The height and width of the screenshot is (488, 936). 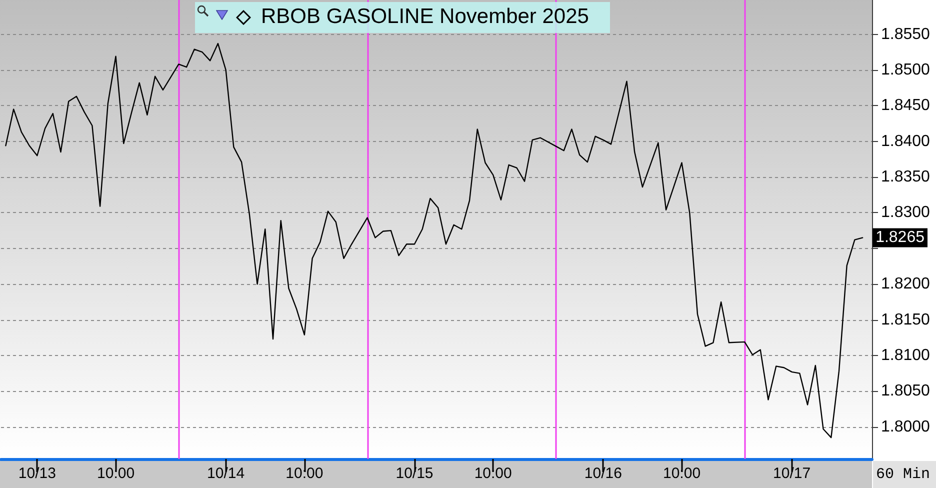 I want to click on x-tick-label: 10/16, so click(x=603, y=473).